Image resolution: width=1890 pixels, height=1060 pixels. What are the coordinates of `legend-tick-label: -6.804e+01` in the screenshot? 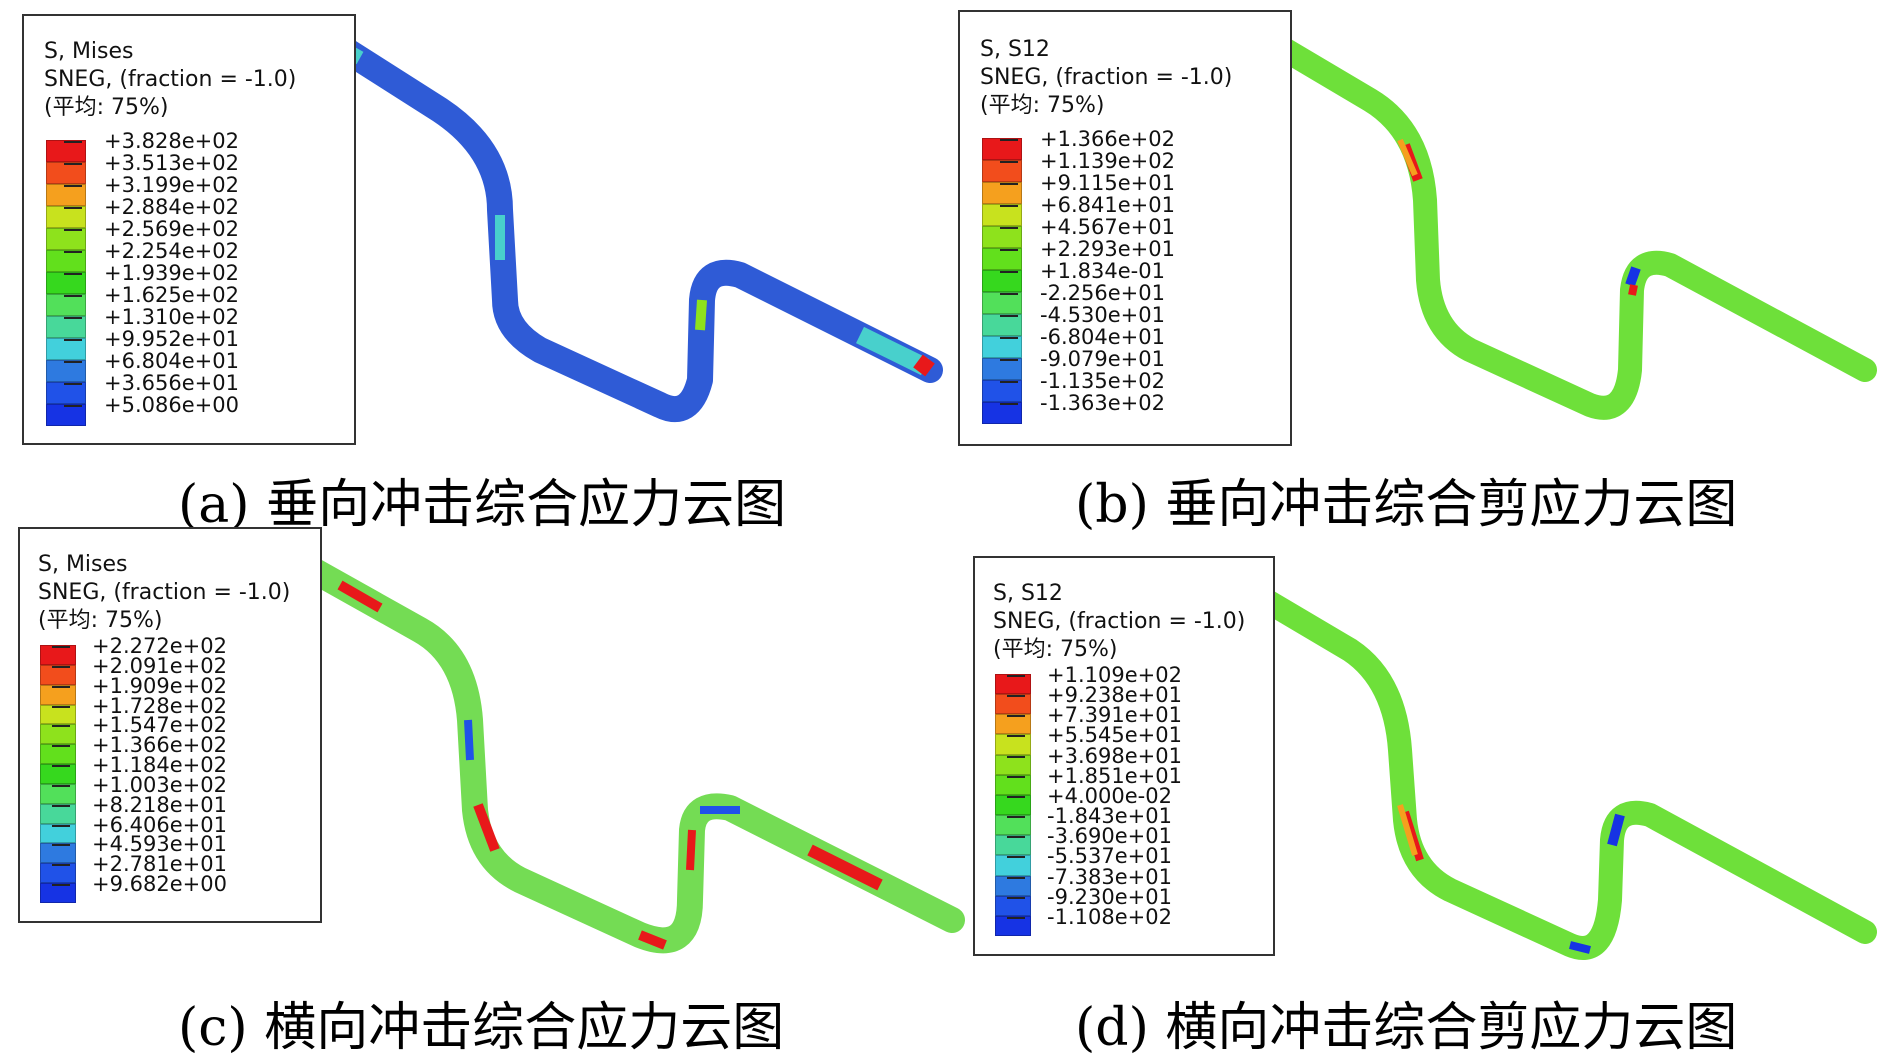 It's located at (1082, 337).